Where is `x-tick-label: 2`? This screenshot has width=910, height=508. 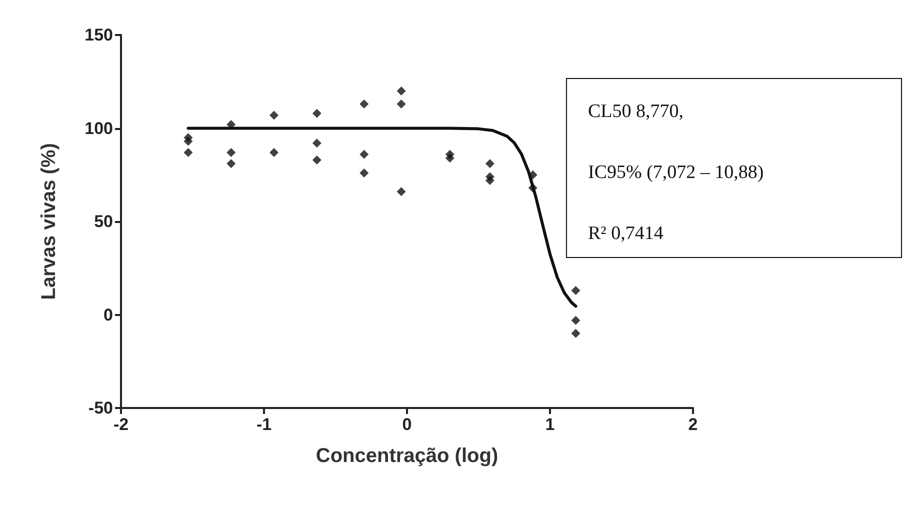
x-tick-label: 2 is located at coordinates (693, 424).